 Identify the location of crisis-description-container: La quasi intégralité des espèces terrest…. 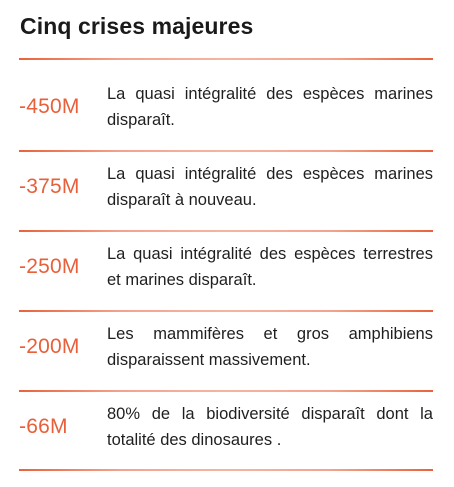
(270, 267).